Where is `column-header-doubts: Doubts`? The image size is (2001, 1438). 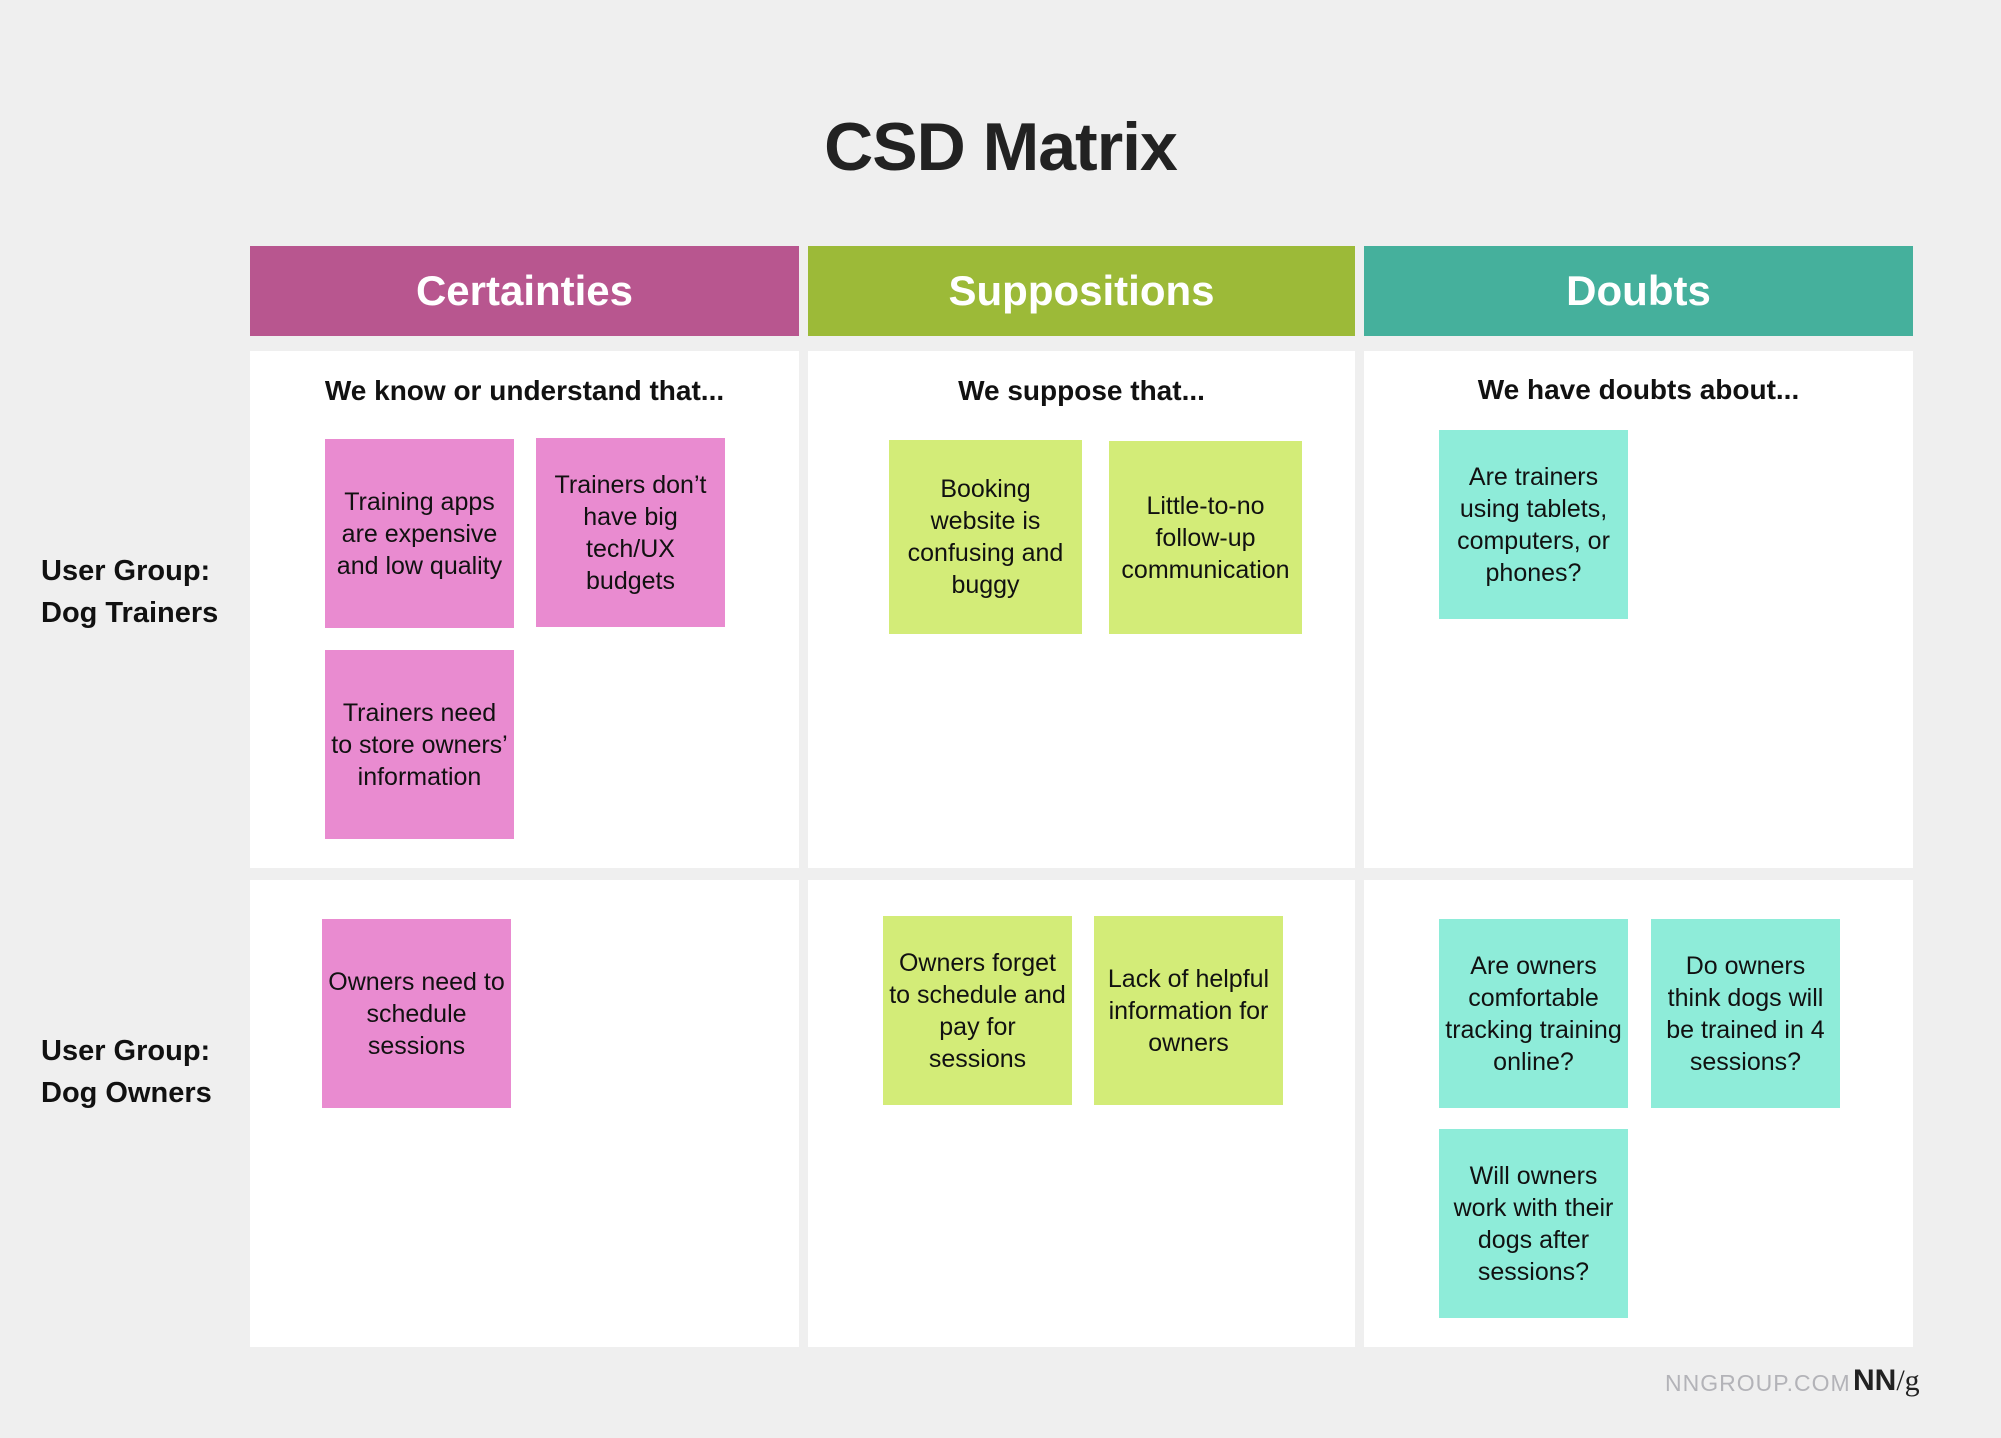
column-header-doubts: Doubts is located at coordinates (1638, 291).